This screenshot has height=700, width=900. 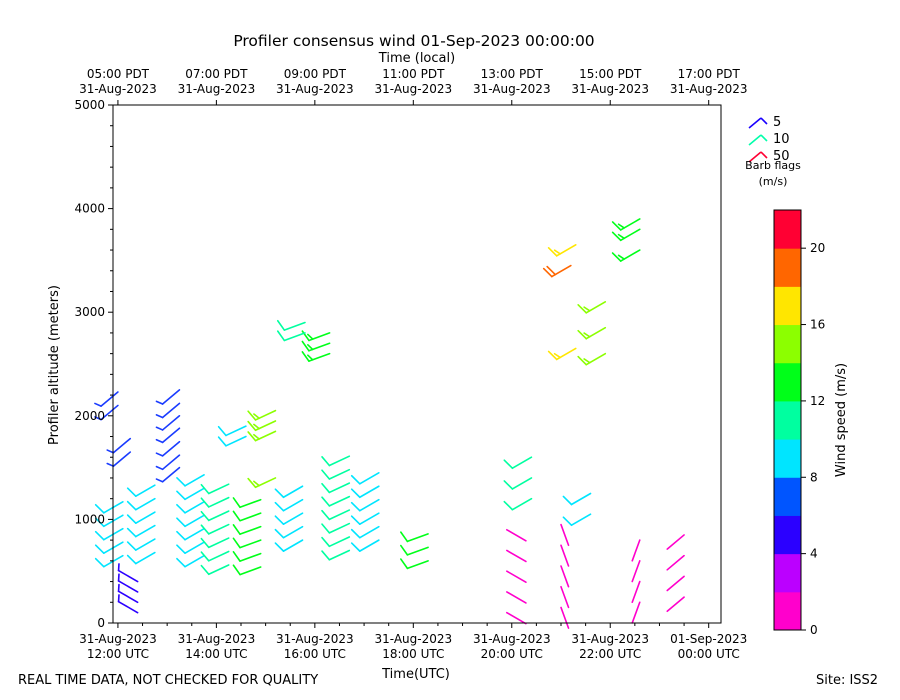 What do you see at coordinates (89, 209) in the screenshot?
I see `y-tick-label: 4000` at bounding box center [89, 209].